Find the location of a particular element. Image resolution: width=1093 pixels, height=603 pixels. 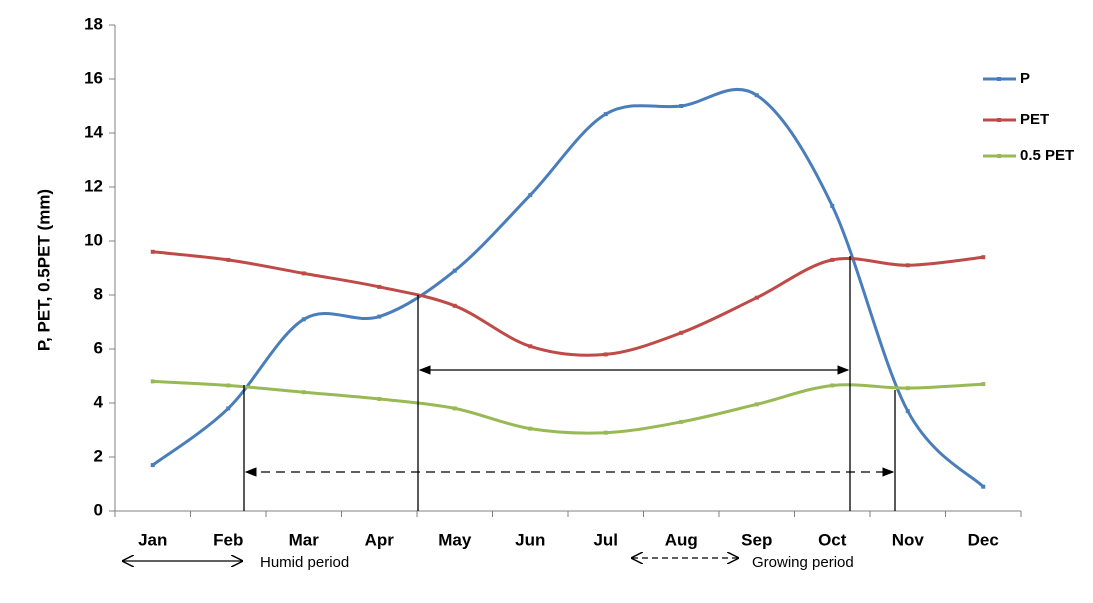

y-tick-label: 2 is located at coordinates (98, 455).